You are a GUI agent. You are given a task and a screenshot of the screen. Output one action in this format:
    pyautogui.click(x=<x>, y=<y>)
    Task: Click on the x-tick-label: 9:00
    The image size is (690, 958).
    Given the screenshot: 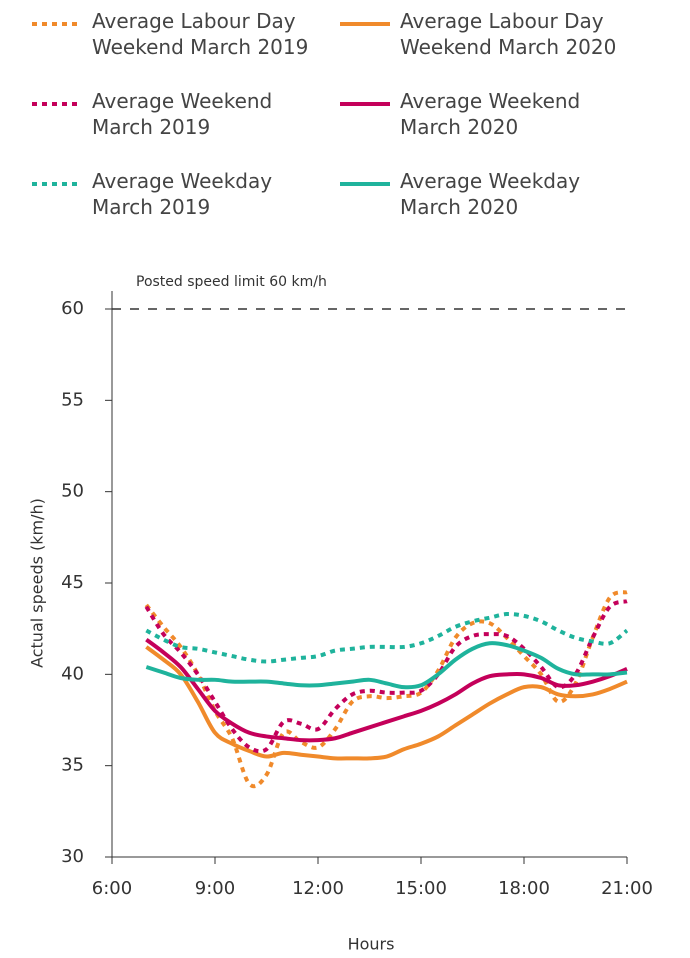 What is the action you would take?
    pyautogui.click(x=215, y=888)
    